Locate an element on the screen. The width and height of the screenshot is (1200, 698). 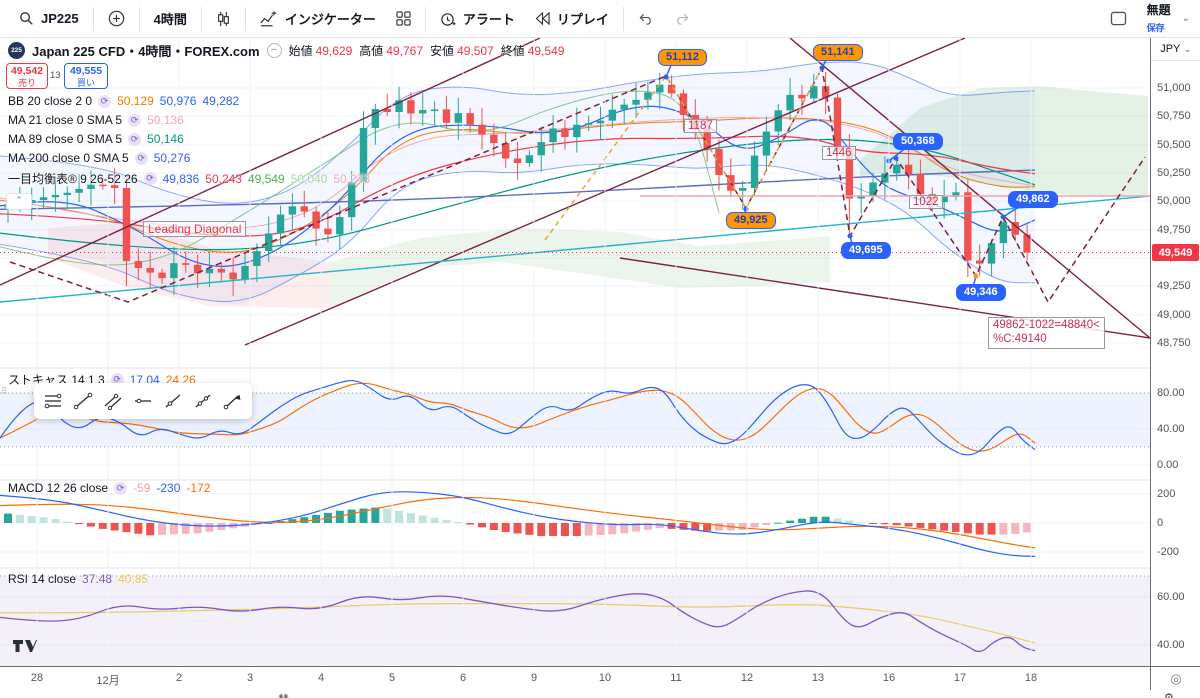
time-axis: 28 12月 2 3 4 5 6 9 10 11 12 13 16 17 18 is located at coordinates (575, 678).